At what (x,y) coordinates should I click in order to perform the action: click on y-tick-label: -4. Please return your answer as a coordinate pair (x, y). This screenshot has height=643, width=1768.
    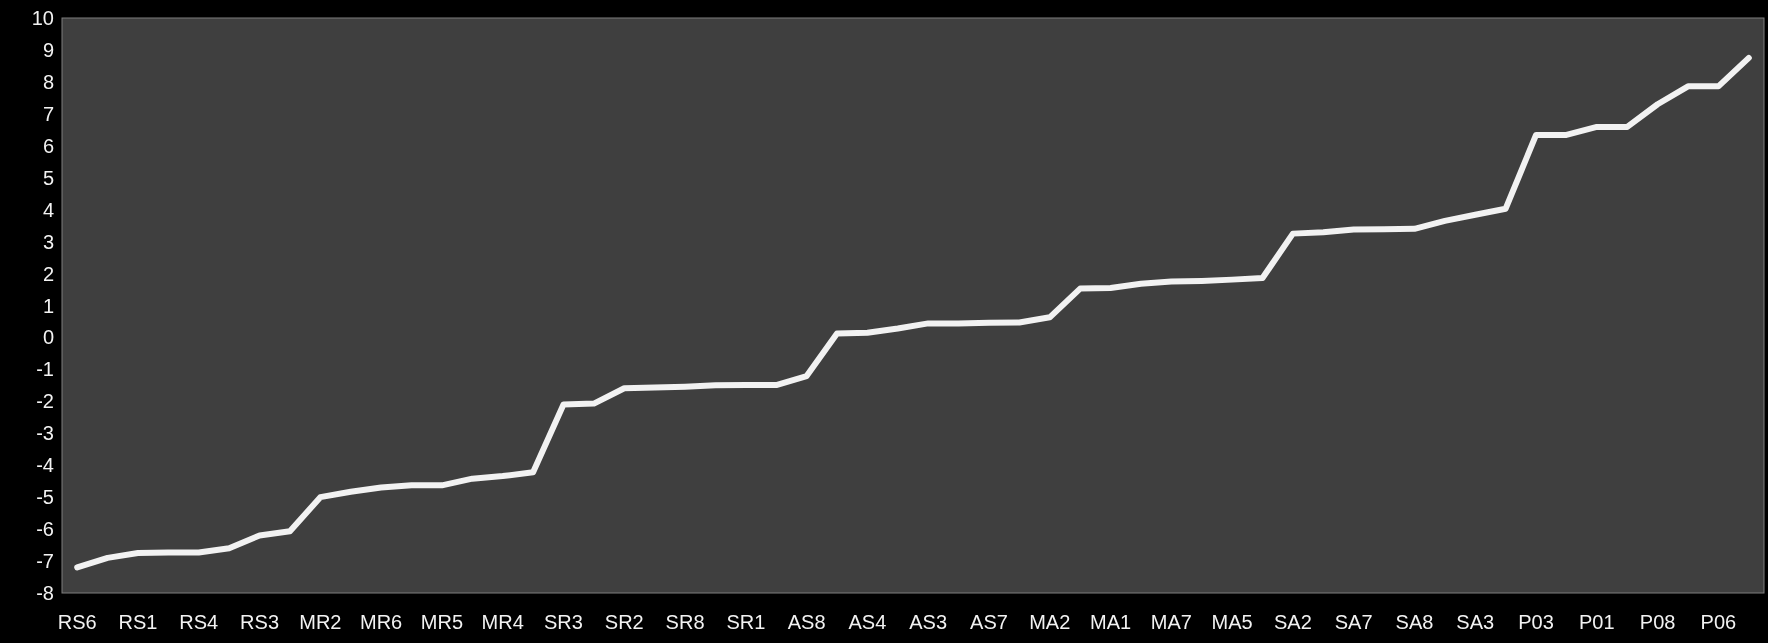
    Looking at the image, I should click on (45, 465).